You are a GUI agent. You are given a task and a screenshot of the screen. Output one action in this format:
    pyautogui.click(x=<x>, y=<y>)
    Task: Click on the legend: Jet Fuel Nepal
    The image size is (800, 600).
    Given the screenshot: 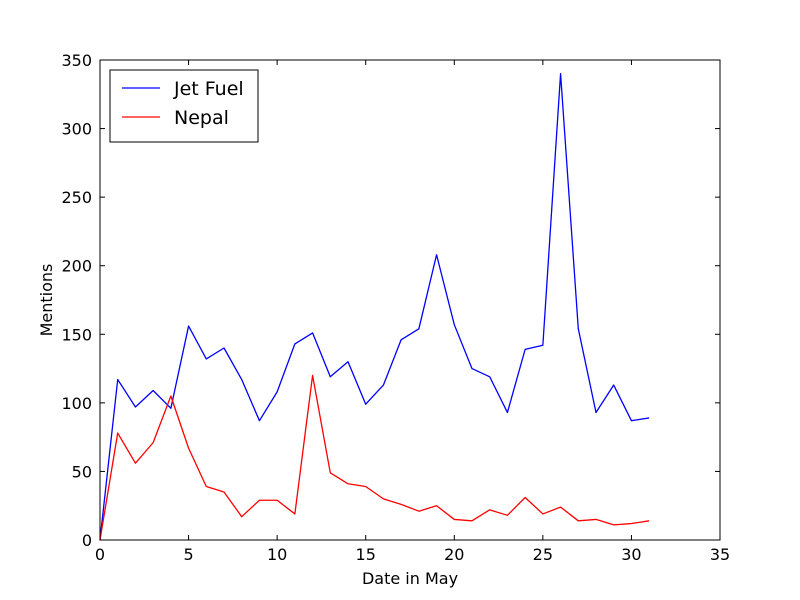 What is the action you would take?
    pyautogui.click(x=184, y=106)
    